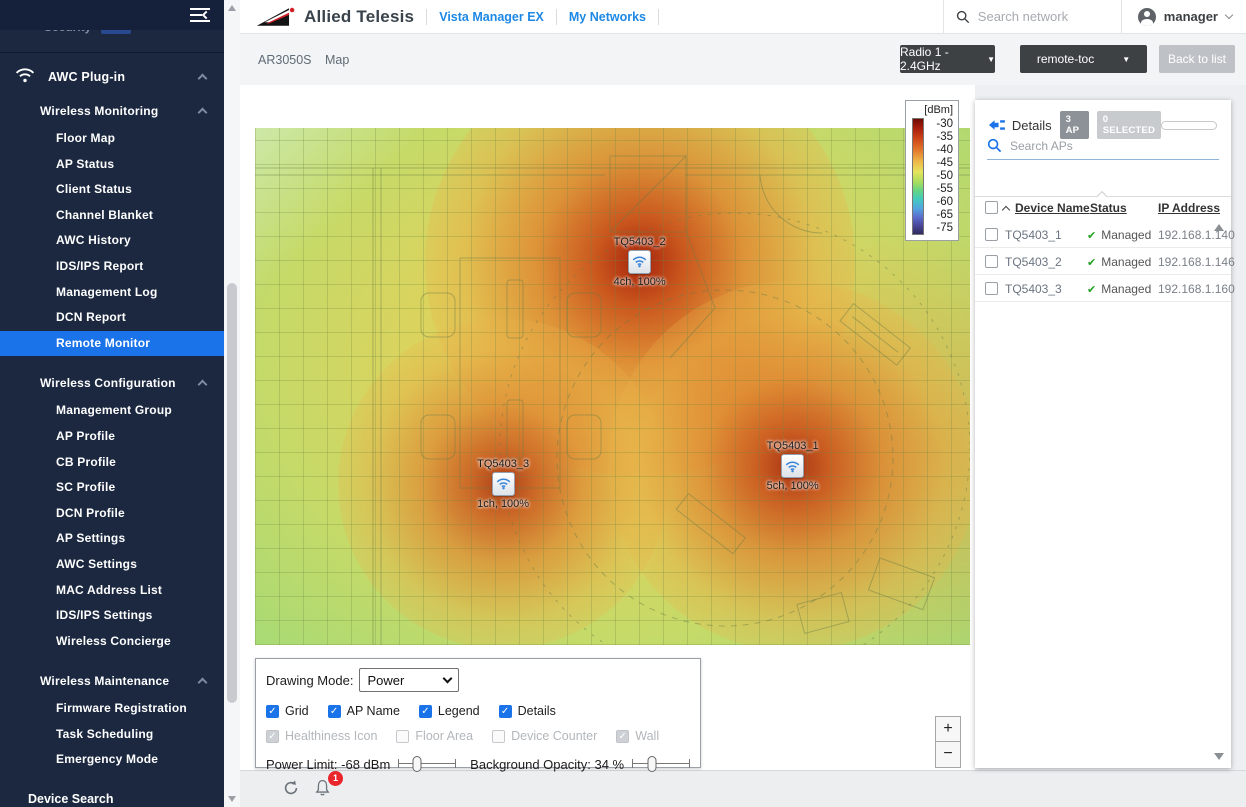 The width and height of the screenshot is (1246, 807). I want to click on sidebar-item-wireless-concierge: Wireless Concierge, so click(113, 640).